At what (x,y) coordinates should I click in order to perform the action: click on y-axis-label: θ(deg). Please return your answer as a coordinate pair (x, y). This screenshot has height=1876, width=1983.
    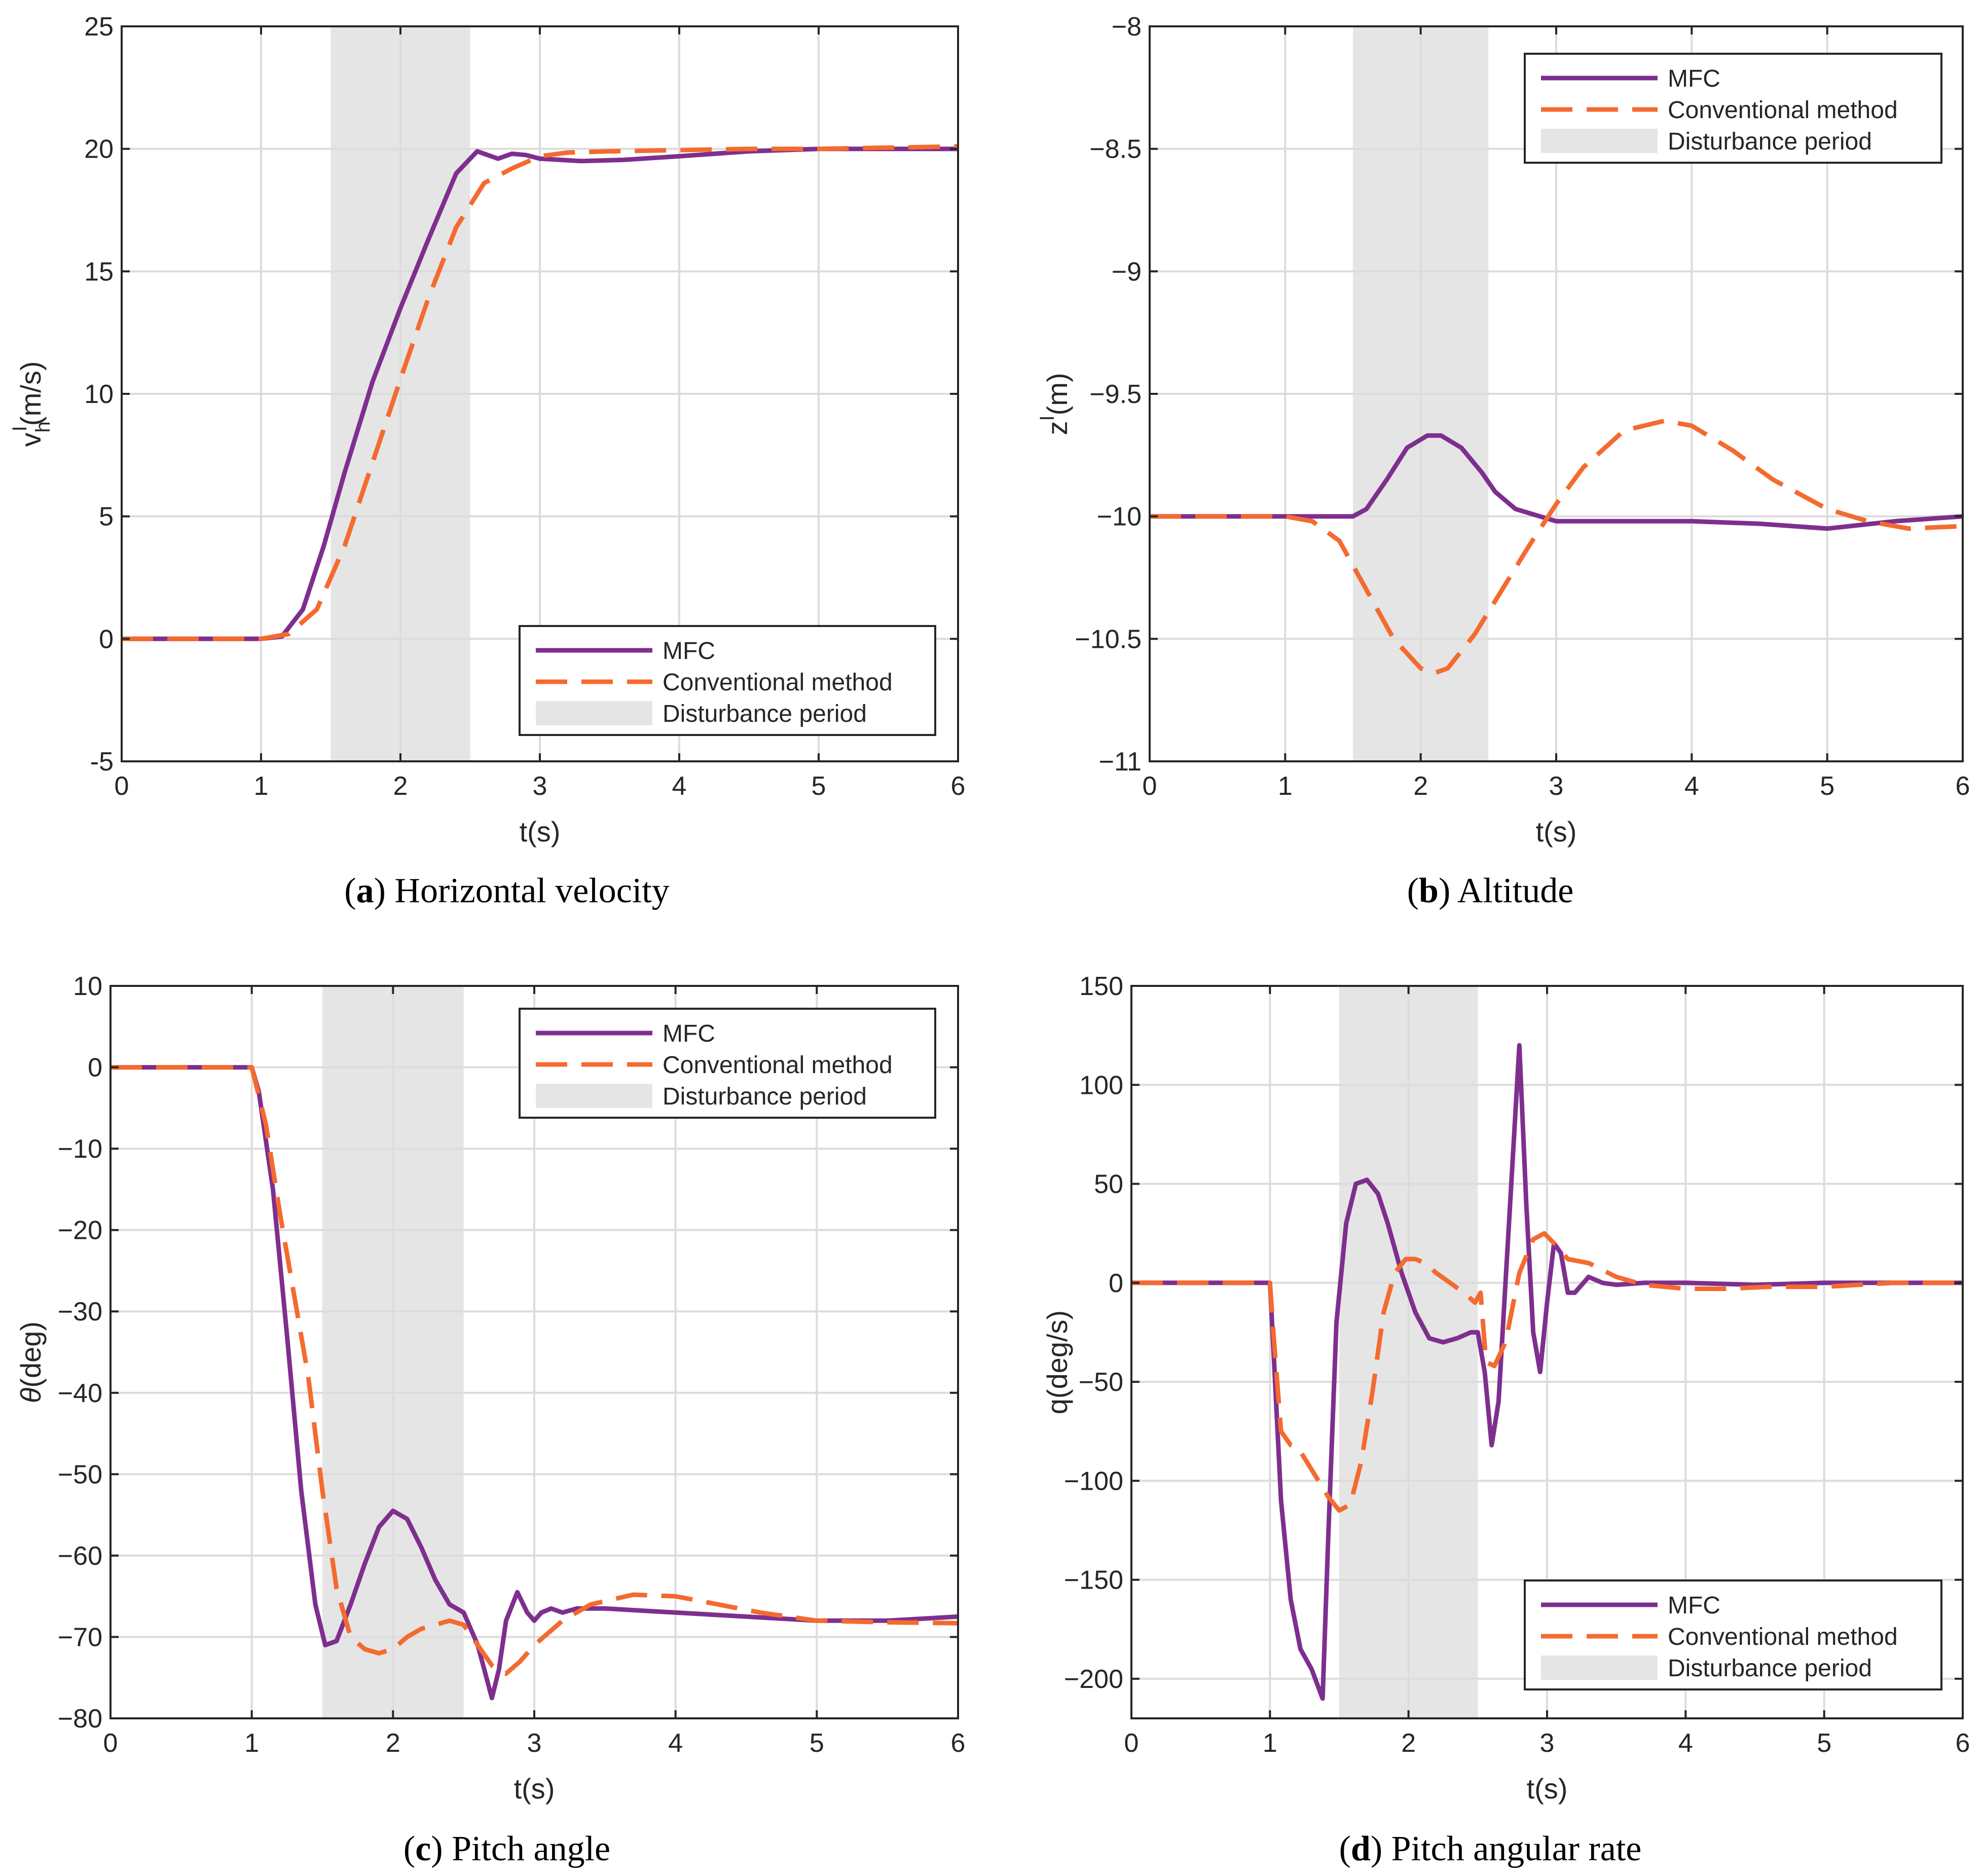
    Looking at the image, I should click on (31, 1362).